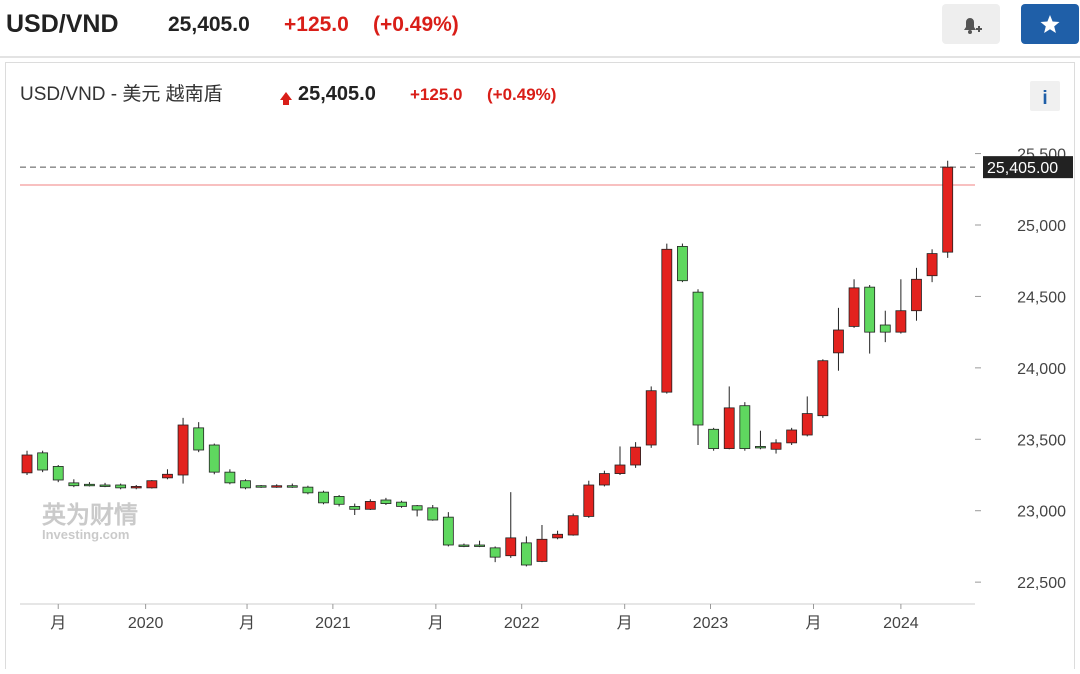  What do you see at coordinates (146, 623) in the screenshot?
I see `x-tick-label: 2020` at bounding box center [146, 623].